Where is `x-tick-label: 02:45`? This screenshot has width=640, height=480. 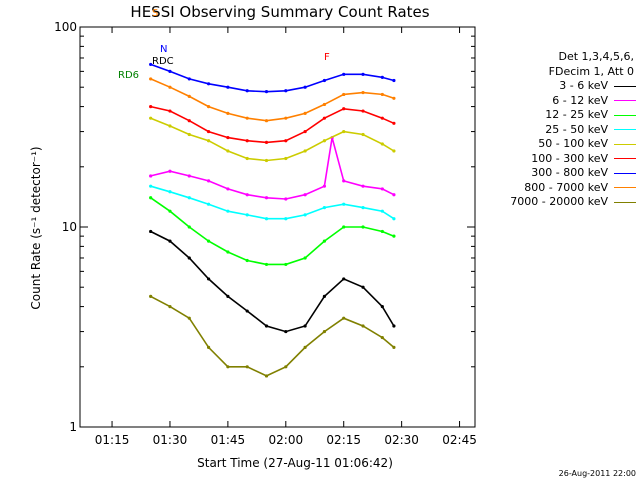 x-tick-label: 02:45 is located at coordinates (459, 440).